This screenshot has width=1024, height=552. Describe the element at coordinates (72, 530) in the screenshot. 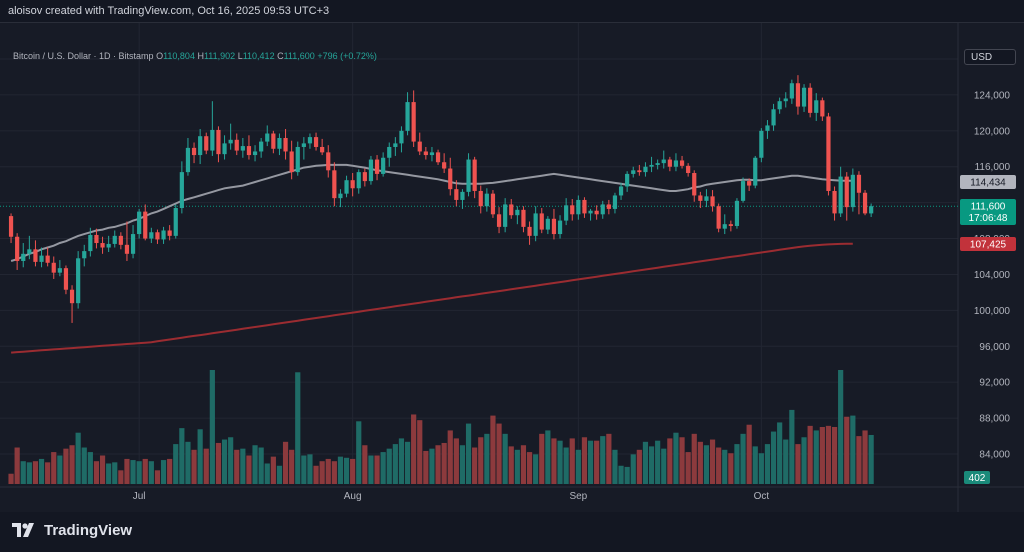

I see `brand: TradingView` at that location.